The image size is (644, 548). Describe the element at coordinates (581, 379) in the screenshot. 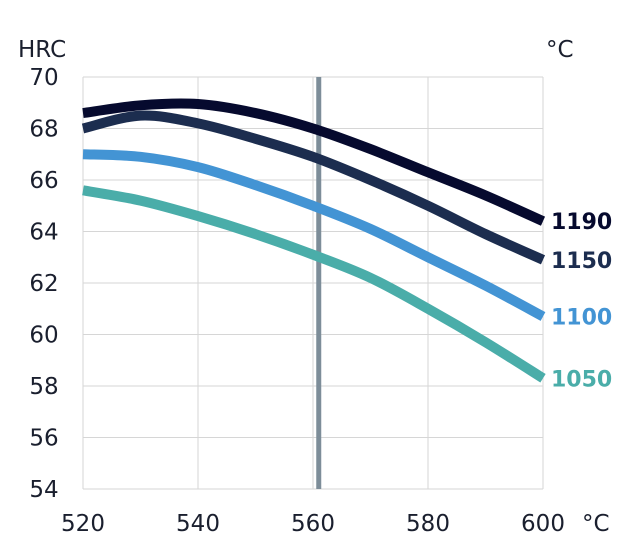

I see `series-label-1050: 1050` at that location.